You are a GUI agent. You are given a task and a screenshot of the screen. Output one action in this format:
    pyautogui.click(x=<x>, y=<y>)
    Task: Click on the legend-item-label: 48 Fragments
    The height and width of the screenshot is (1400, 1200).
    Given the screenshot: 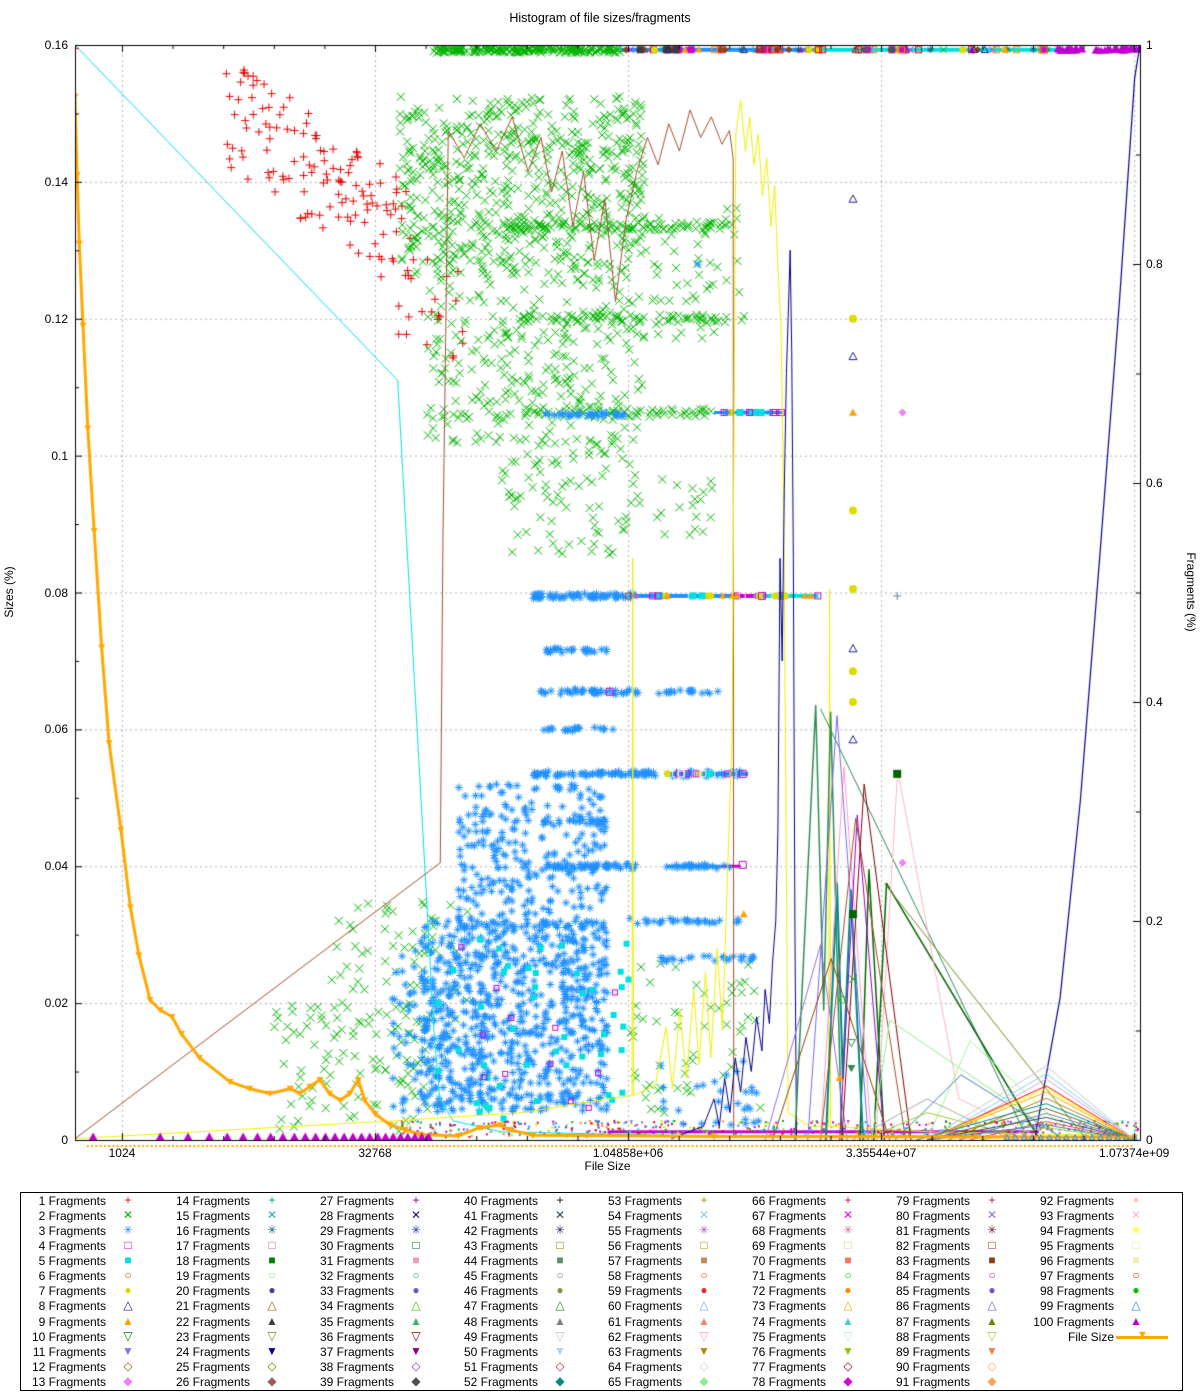 What is the action you would take?
    pyautogui.click(x=500, y=1321)
    